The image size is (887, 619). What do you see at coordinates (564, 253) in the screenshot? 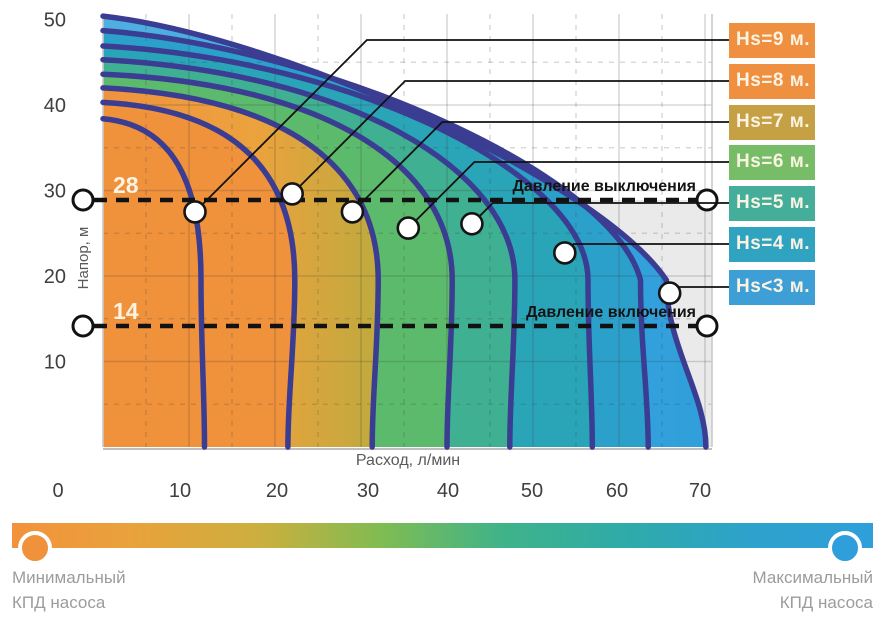
I see `marker-hs4` at bounding box center [564, 253].